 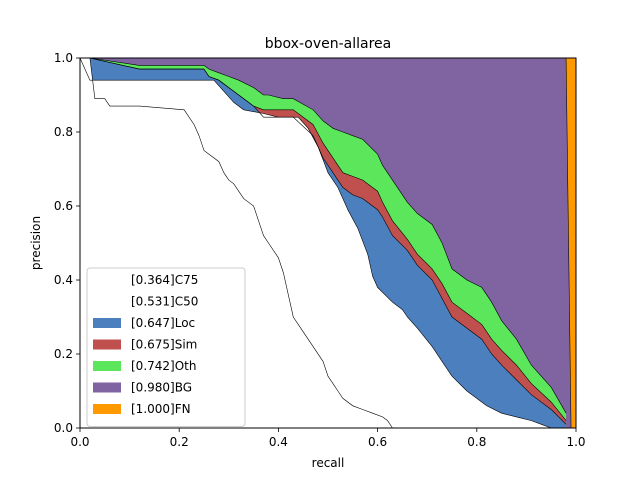 I want to click on area-fn, so click(x=571, y=243).